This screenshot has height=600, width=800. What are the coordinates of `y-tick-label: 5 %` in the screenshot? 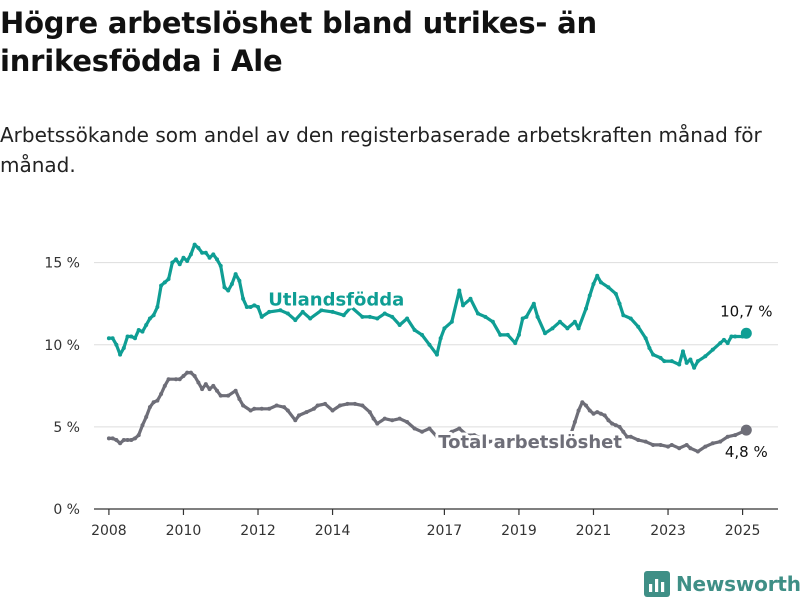 It's located at (66, 428).